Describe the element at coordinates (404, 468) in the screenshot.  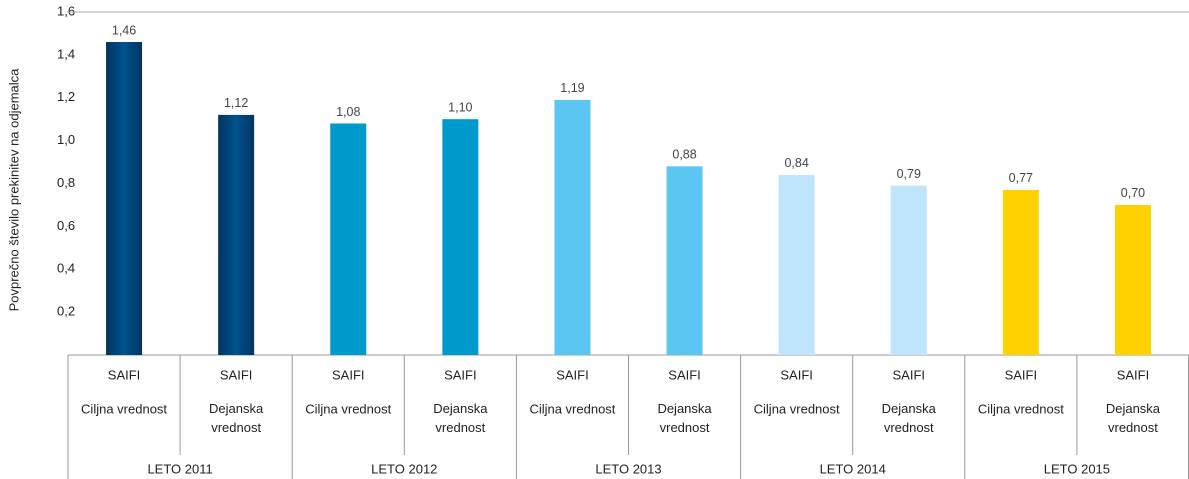
I see `x-group-label: LETO 2012` at that location.